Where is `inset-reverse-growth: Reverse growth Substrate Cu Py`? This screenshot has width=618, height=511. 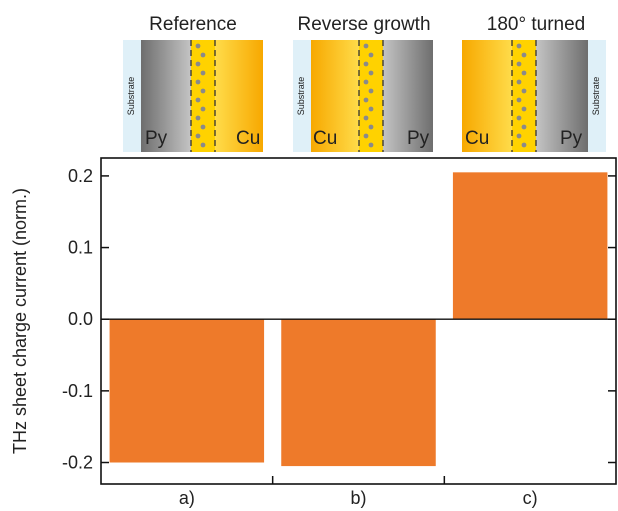
inset-reverse-growth: Reverse growth Substrate Cu Py is located at coordinates (363, 83).